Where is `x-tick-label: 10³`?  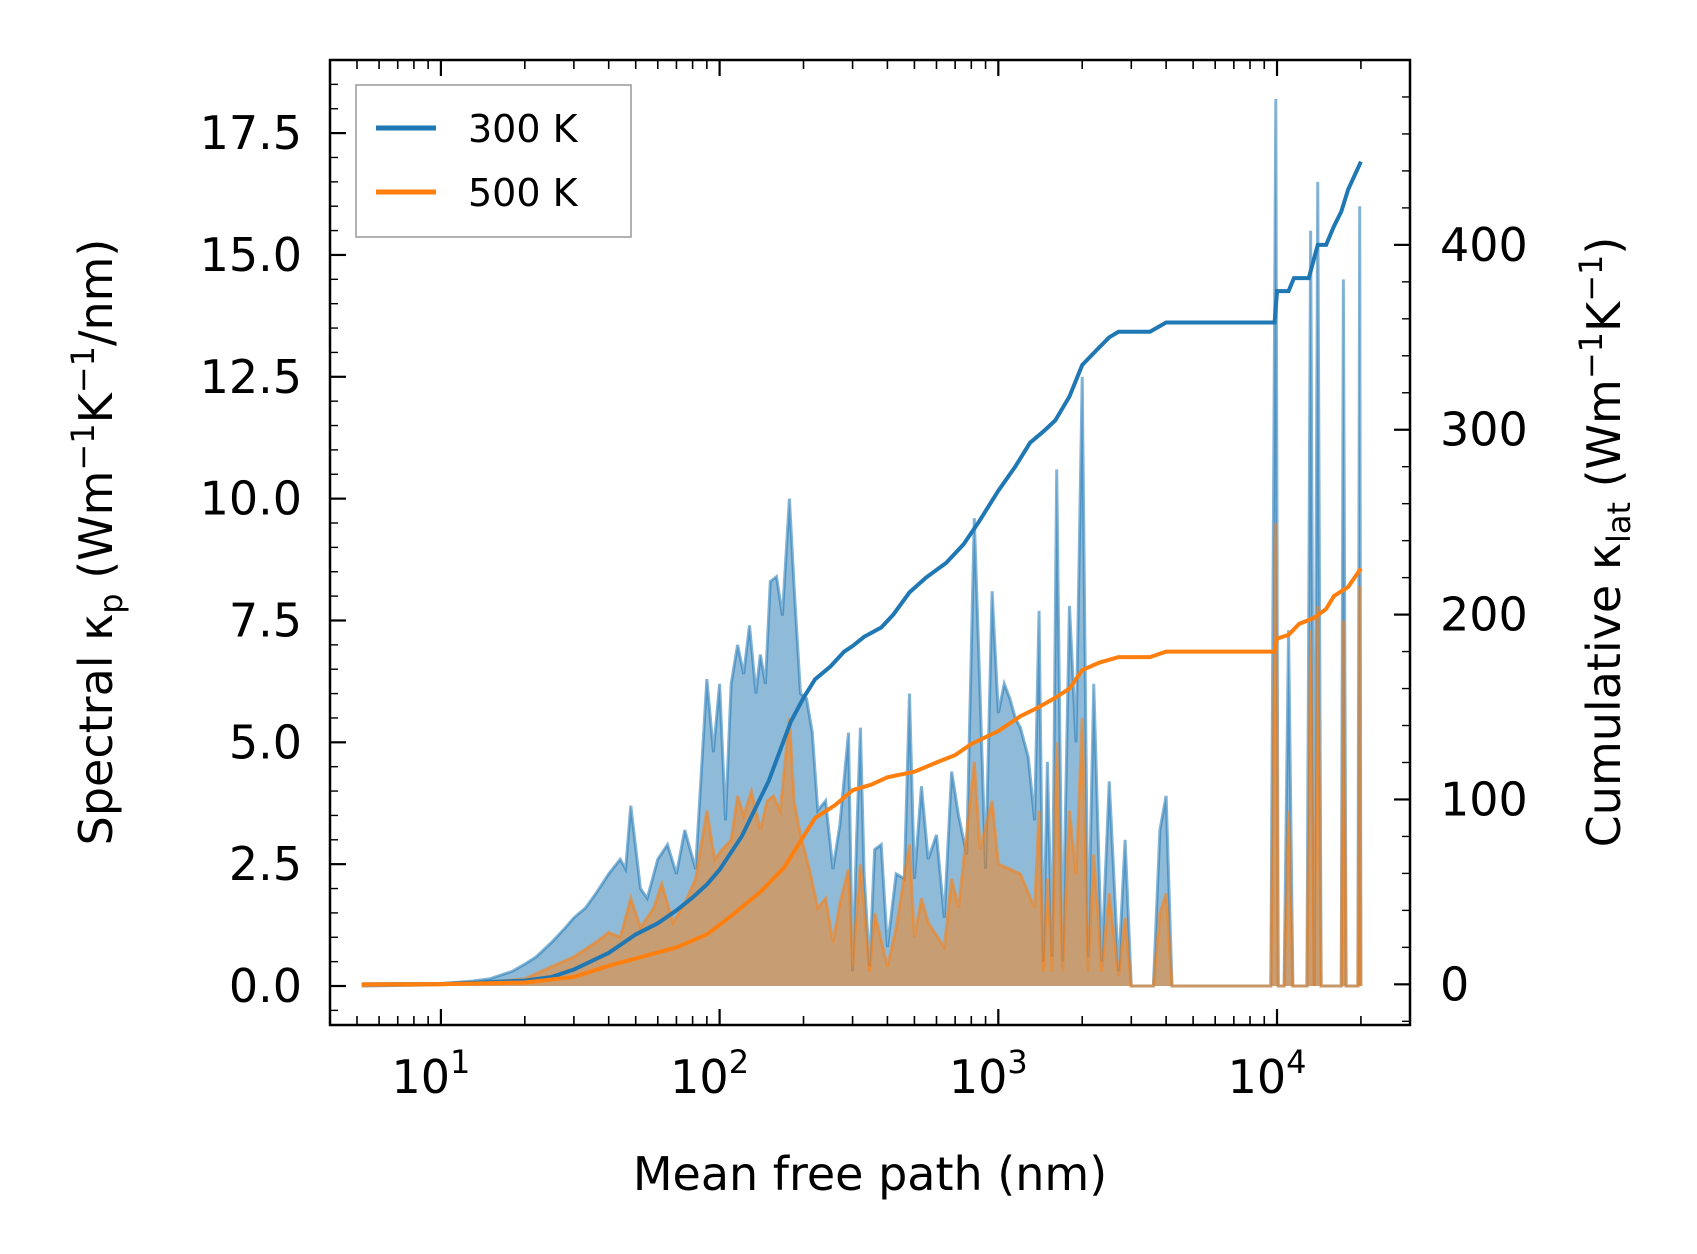
x-tick-label: 10³ is located at coordinates (988, 1073).